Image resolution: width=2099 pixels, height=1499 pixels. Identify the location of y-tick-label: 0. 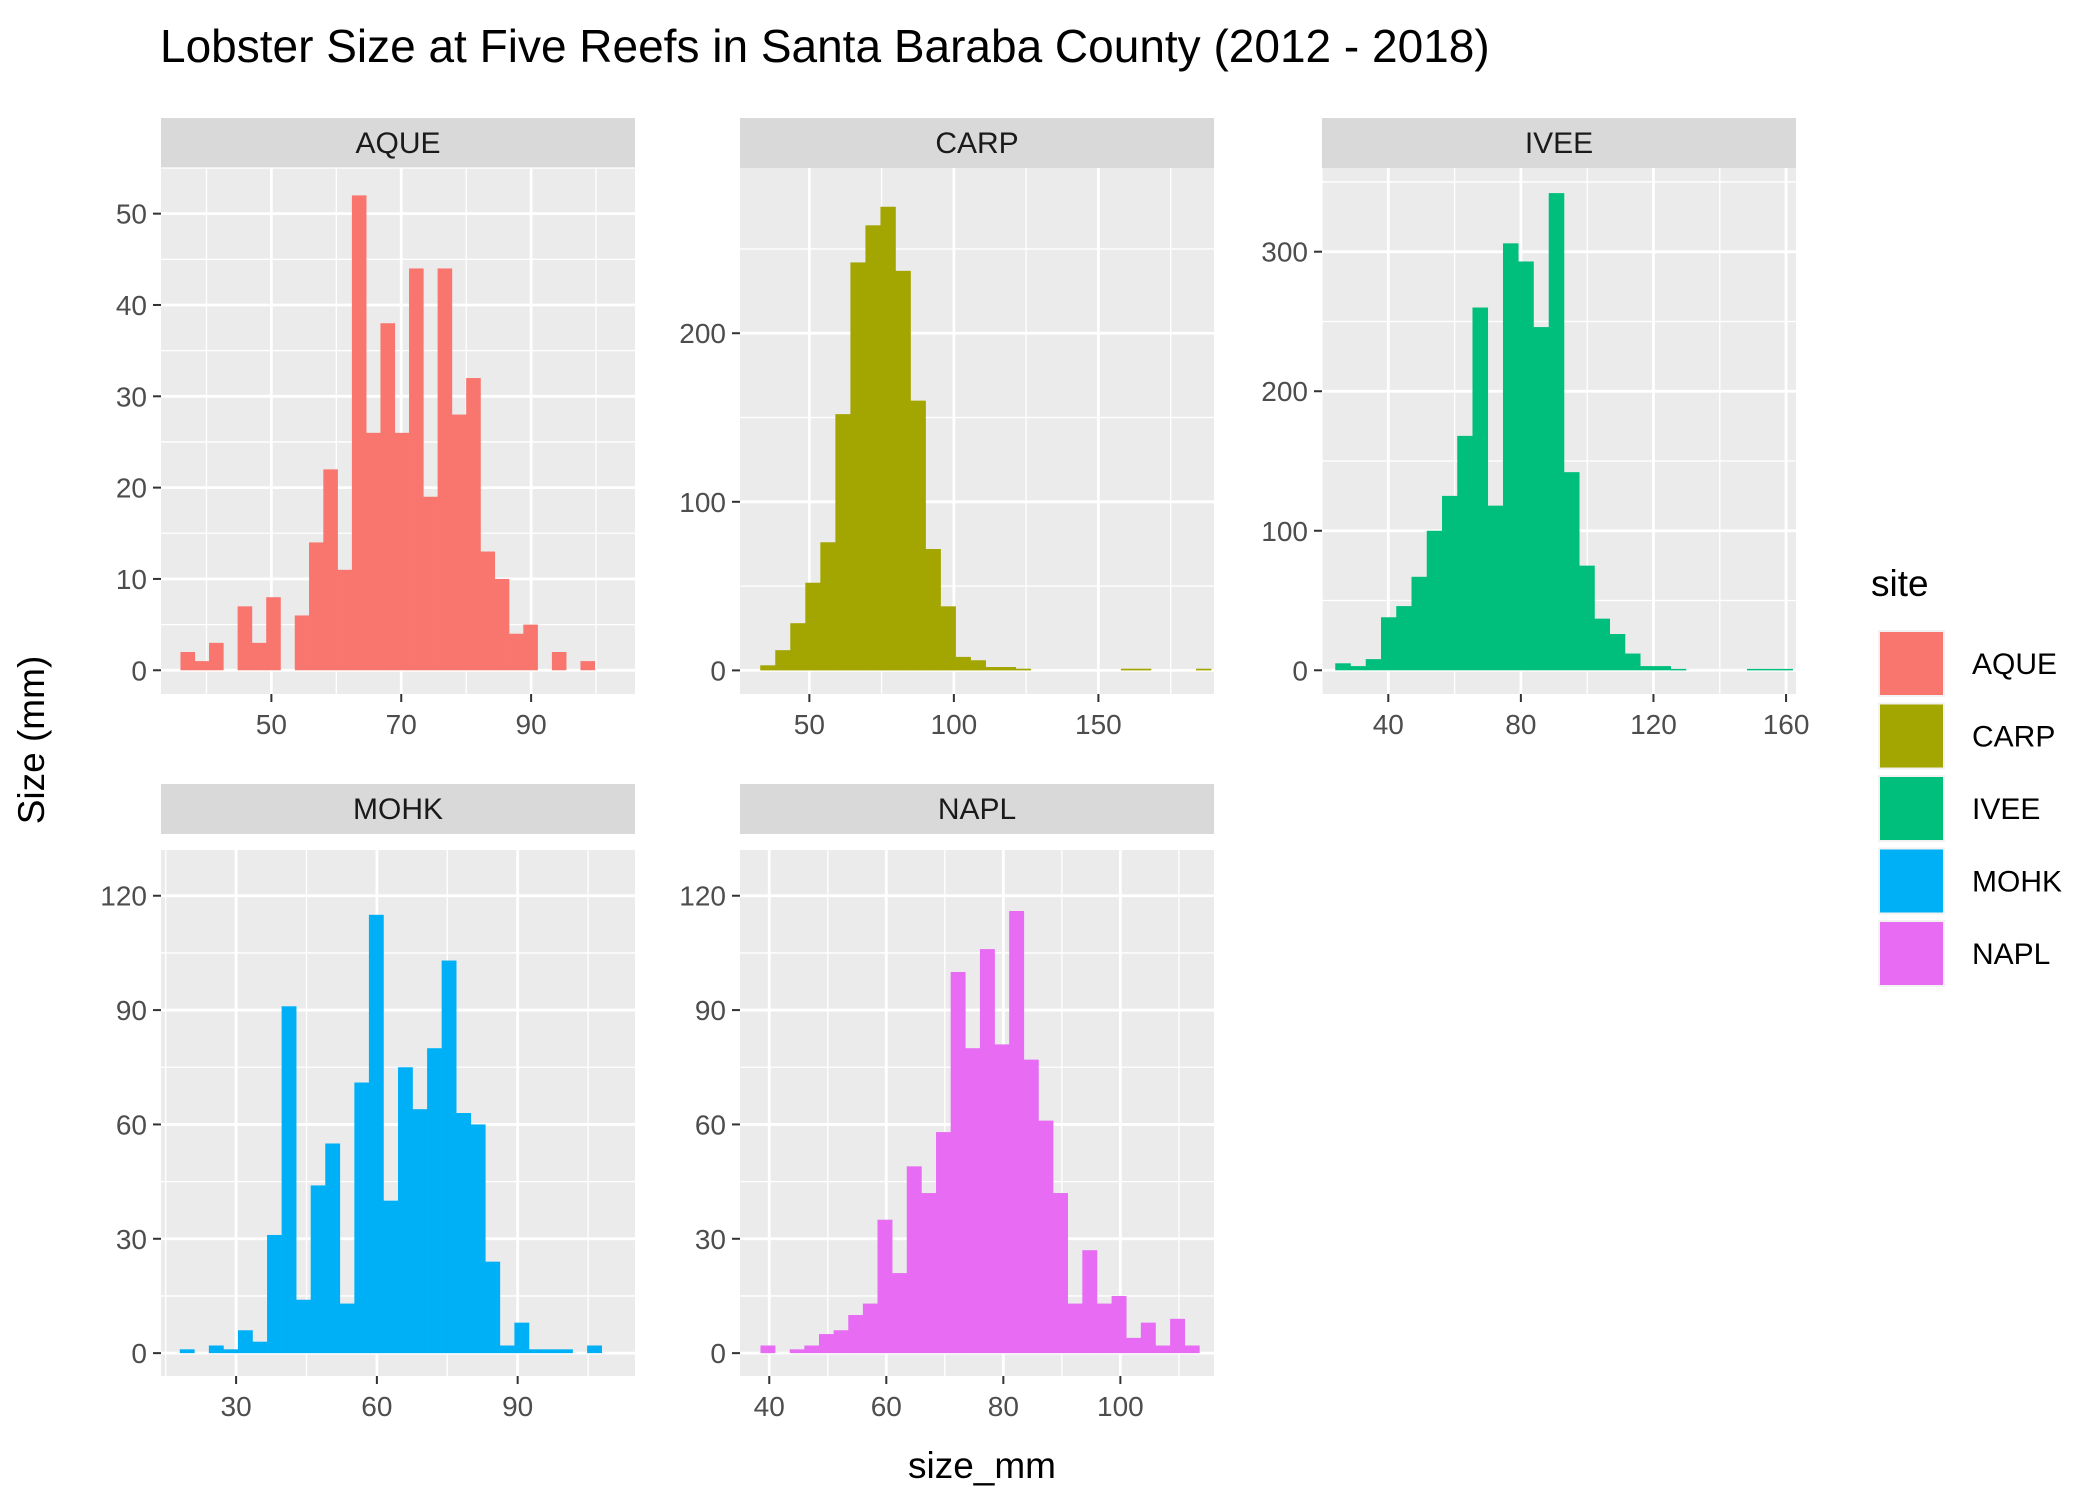
(139, 1353).